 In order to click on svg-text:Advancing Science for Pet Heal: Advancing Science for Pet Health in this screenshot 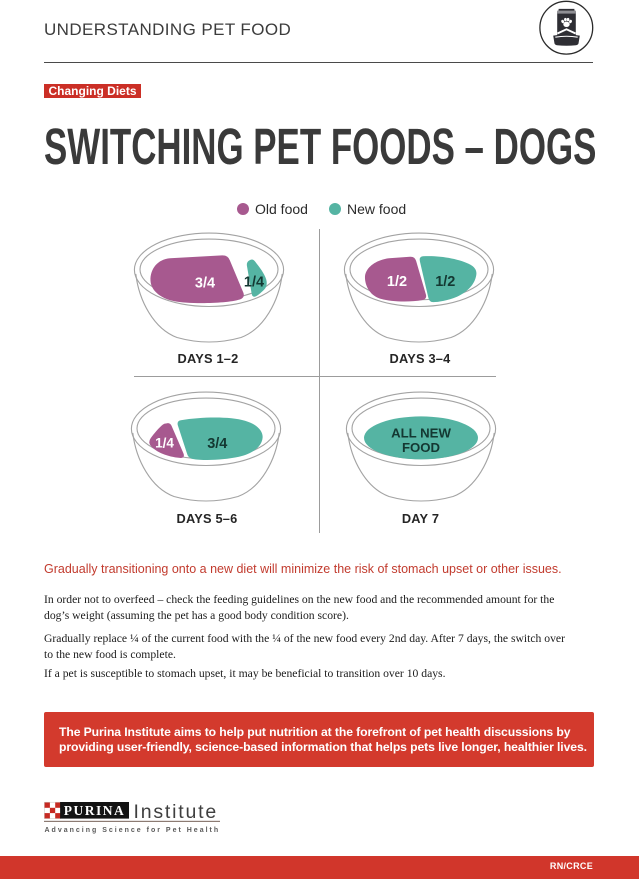, I will do `click(133, 830)`.